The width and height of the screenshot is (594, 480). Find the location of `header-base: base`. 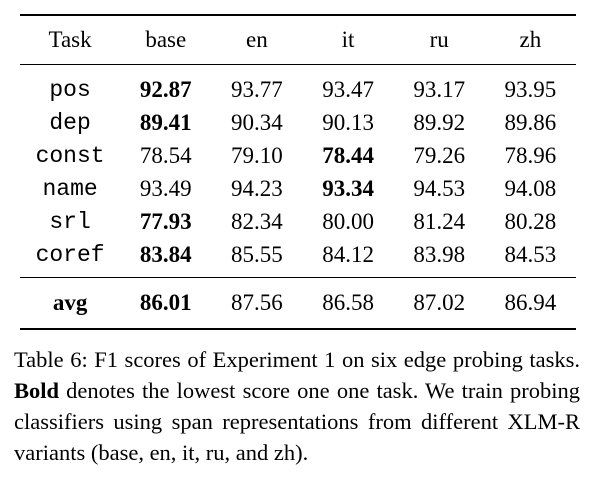

header-base: base is located at coordinates (166, 39).